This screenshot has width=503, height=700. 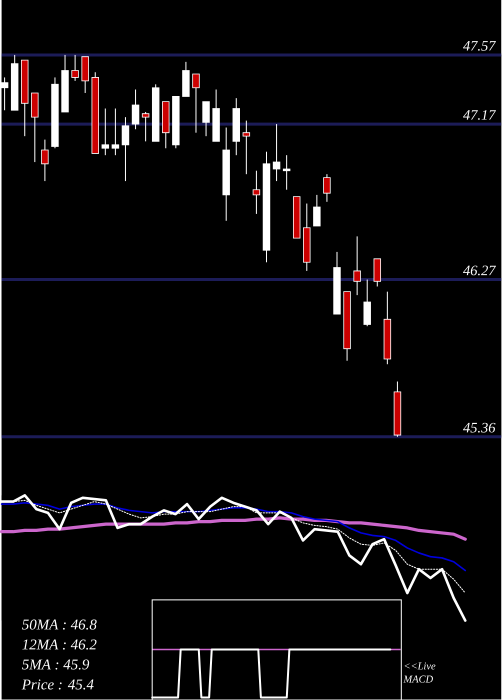 What do you see at coordinates (479, 271) in the screenshot?
I see `y-tick-label: 46.27` at bounding box center [479, 271].